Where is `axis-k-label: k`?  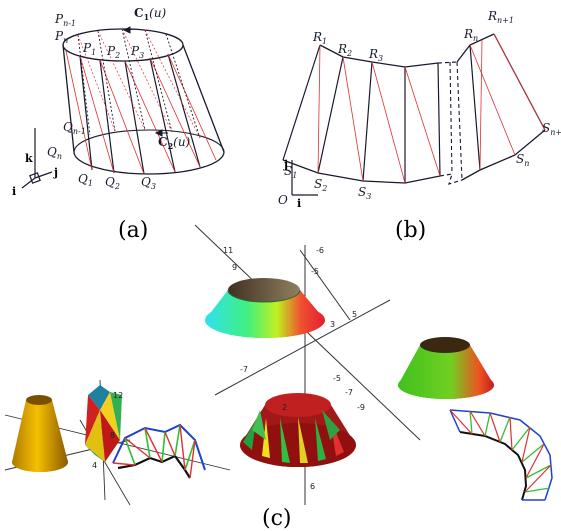 axis-k-label: k is located at coordinates (29, 158).